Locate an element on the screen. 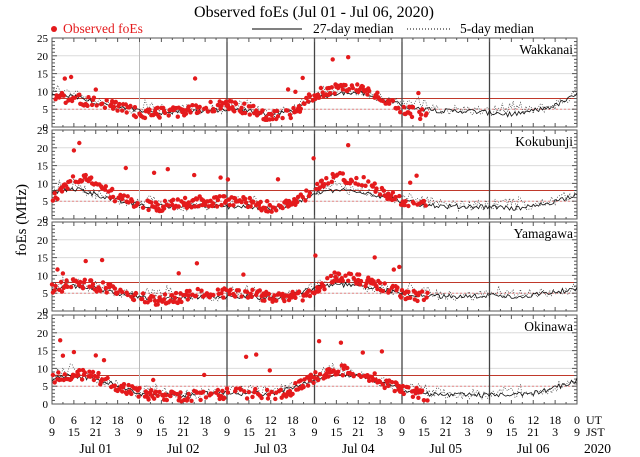  jst-tick-label: 3 is located at coordinates (380, 432).